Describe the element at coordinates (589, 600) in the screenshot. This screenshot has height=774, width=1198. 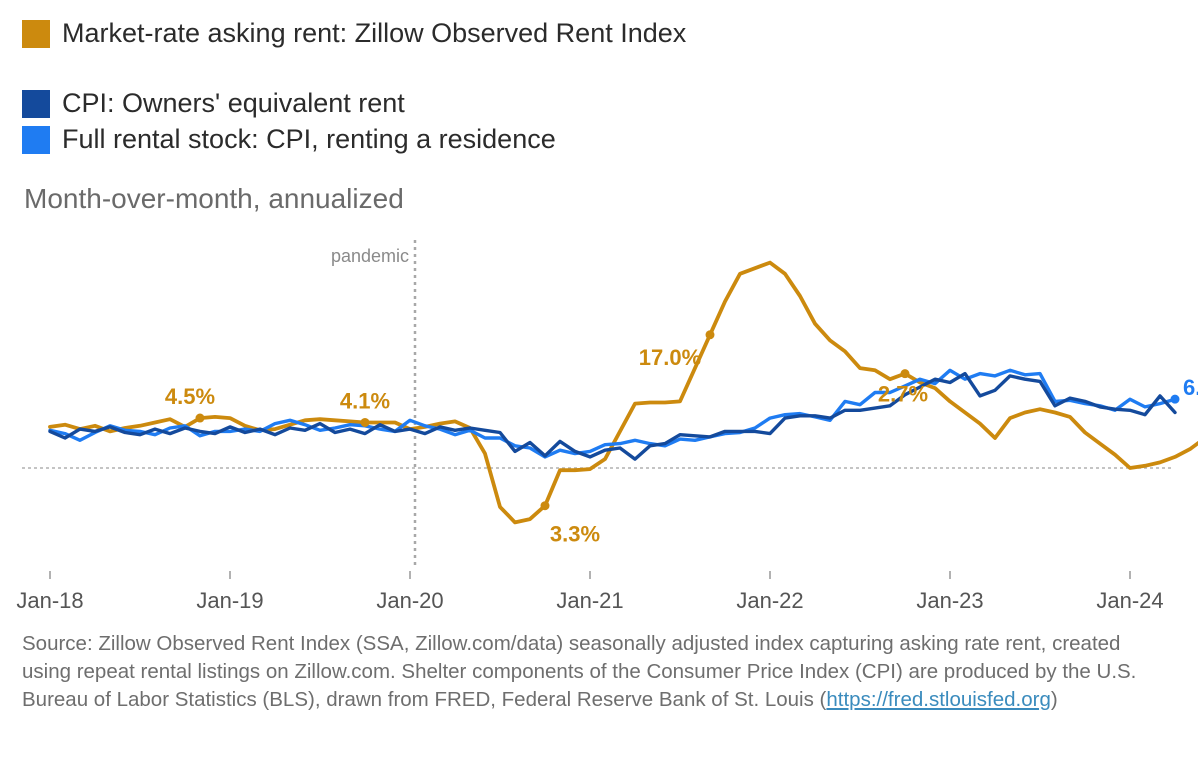
I see `x-tick-label: Jan-21` at that location.